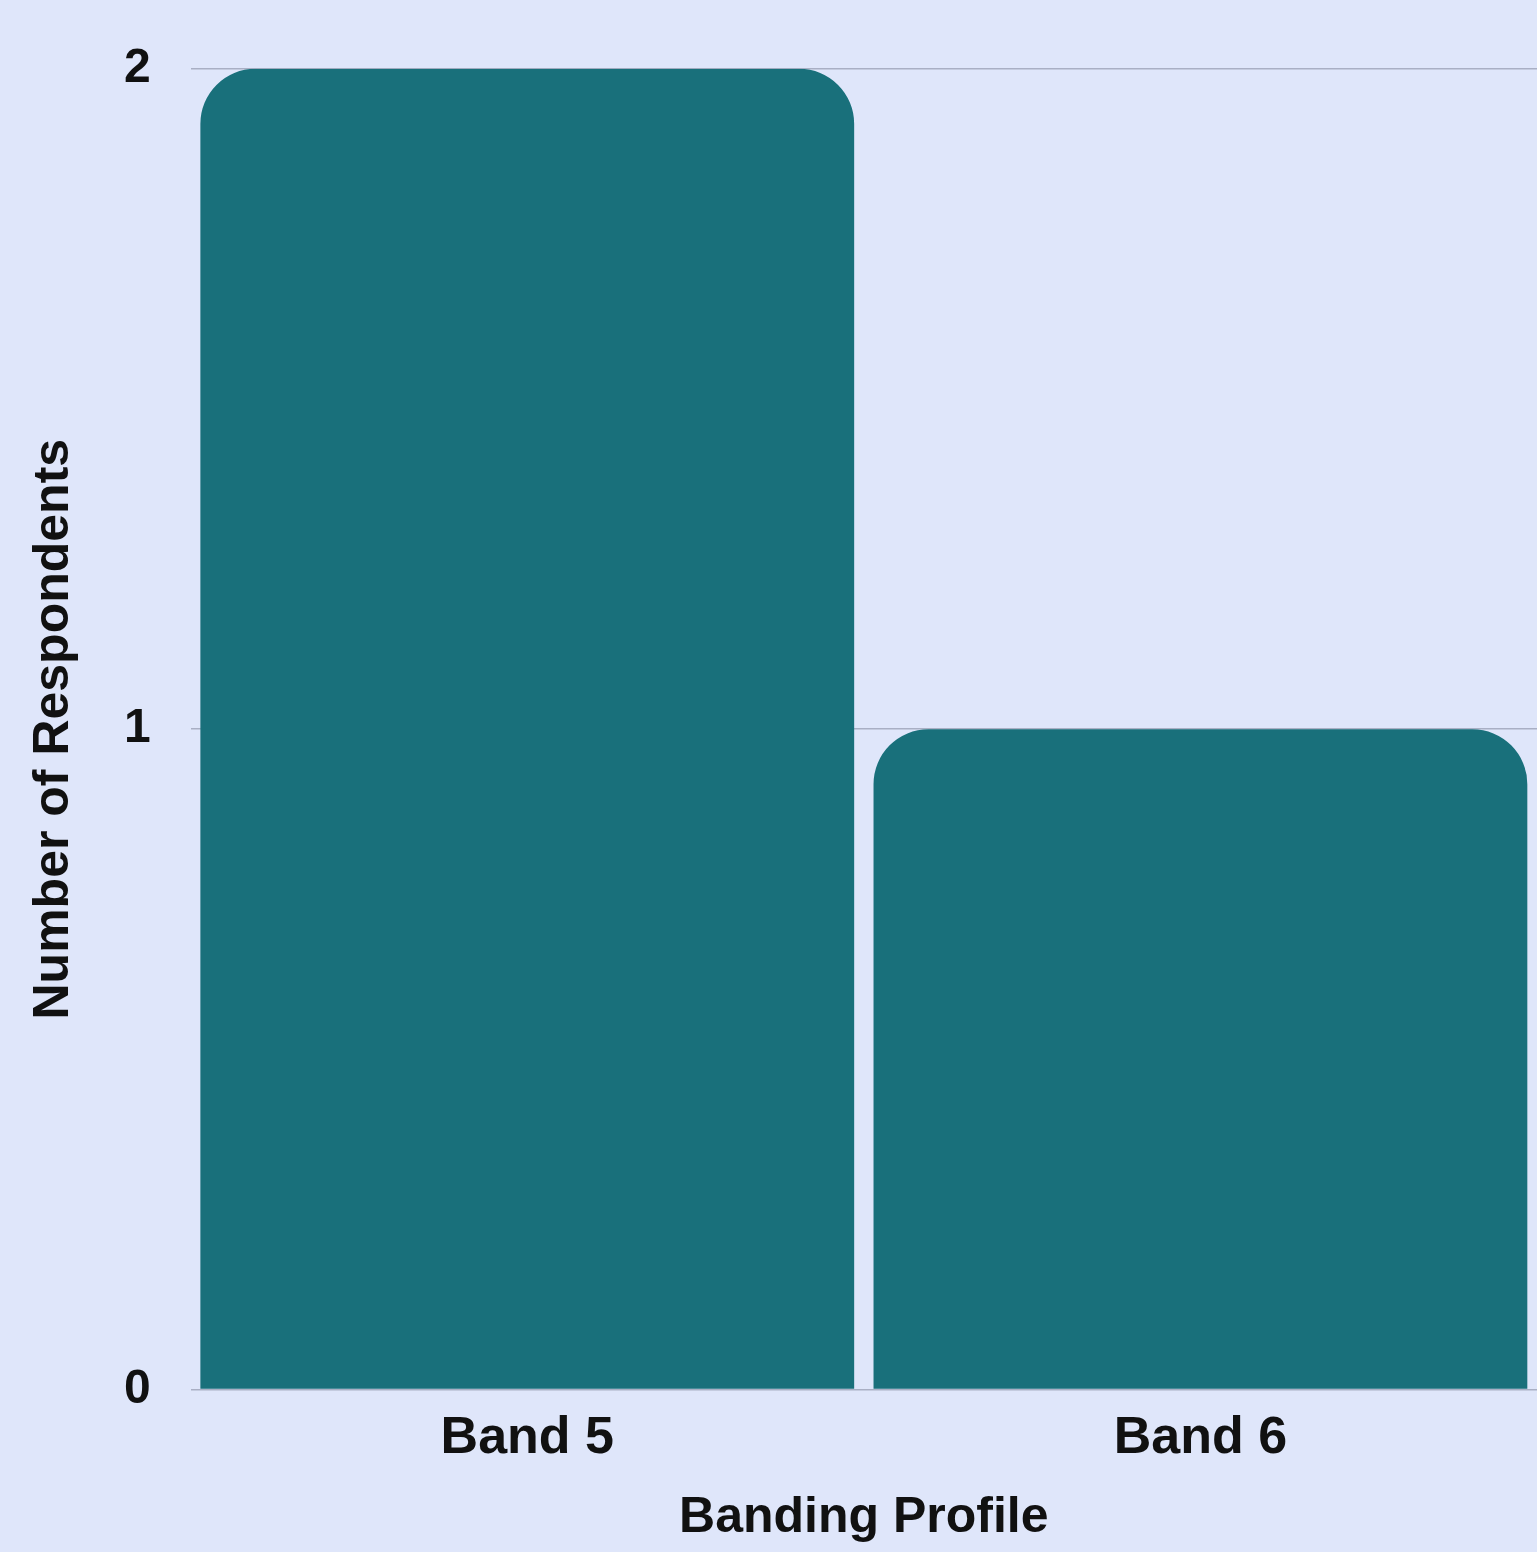 This screenshot has height=1552, width=1537. Describe the element at coordinates (137, 66) in the screenshot. I see `y-tick-label: 2` at that location.